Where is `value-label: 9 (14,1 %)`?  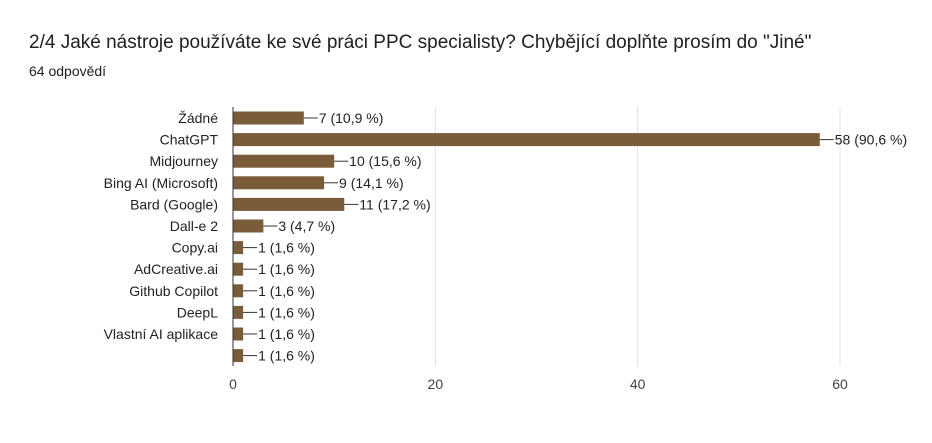 value-label: 9 (14,1 %) is located at coordinates (371, 183).